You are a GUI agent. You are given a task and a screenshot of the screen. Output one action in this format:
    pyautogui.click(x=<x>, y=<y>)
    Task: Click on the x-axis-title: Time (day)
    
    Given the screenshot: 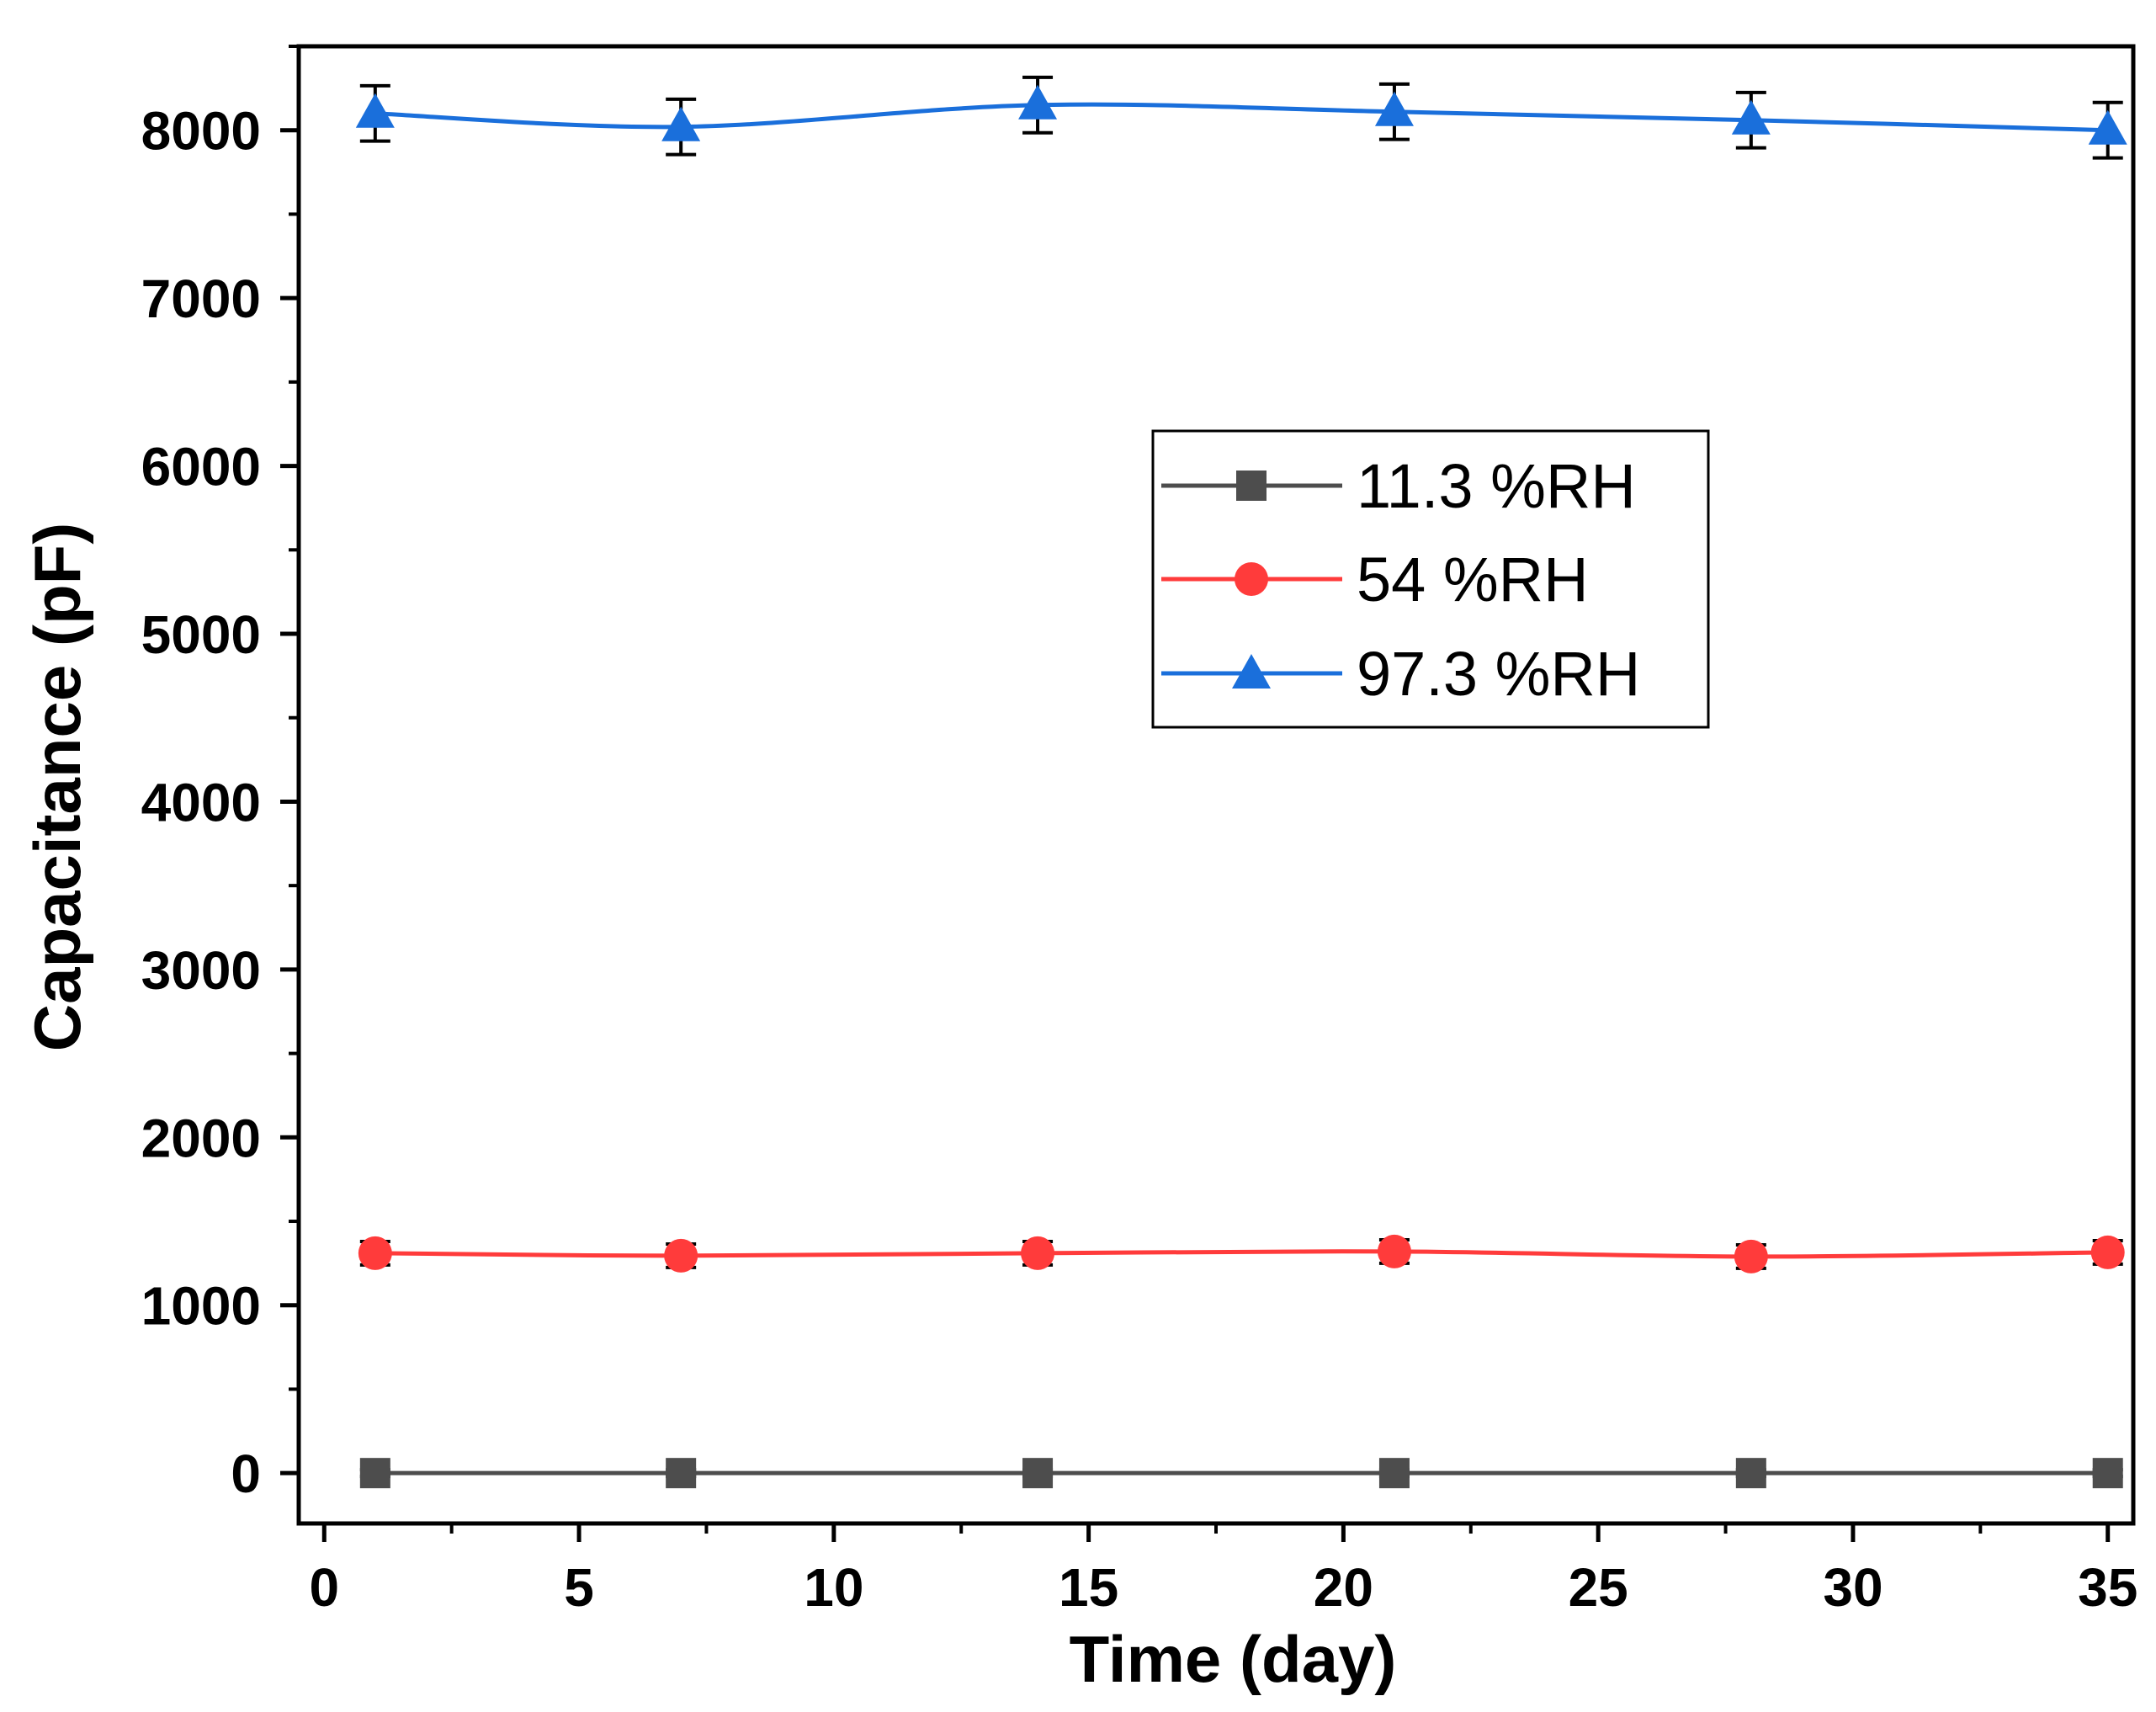 What is the action you would take?
    pyautogui.click(x=1233, y=1659)
    